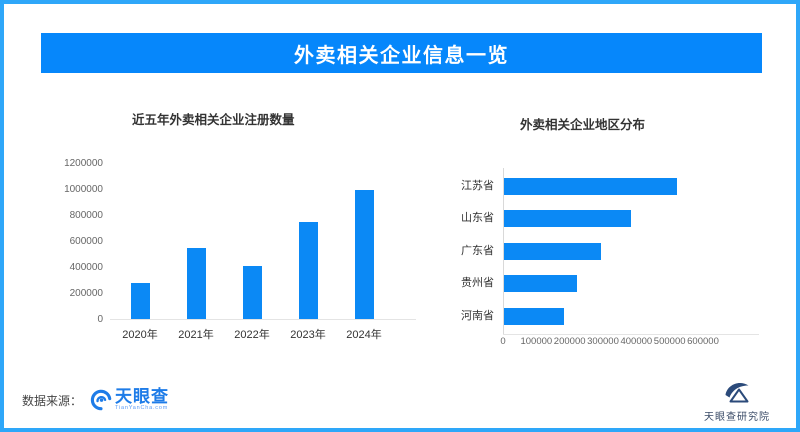 The height and width of the screenshot is (432, 800). I want to click on page-title: 外卖相关企业信息一览, so click(401, 55).